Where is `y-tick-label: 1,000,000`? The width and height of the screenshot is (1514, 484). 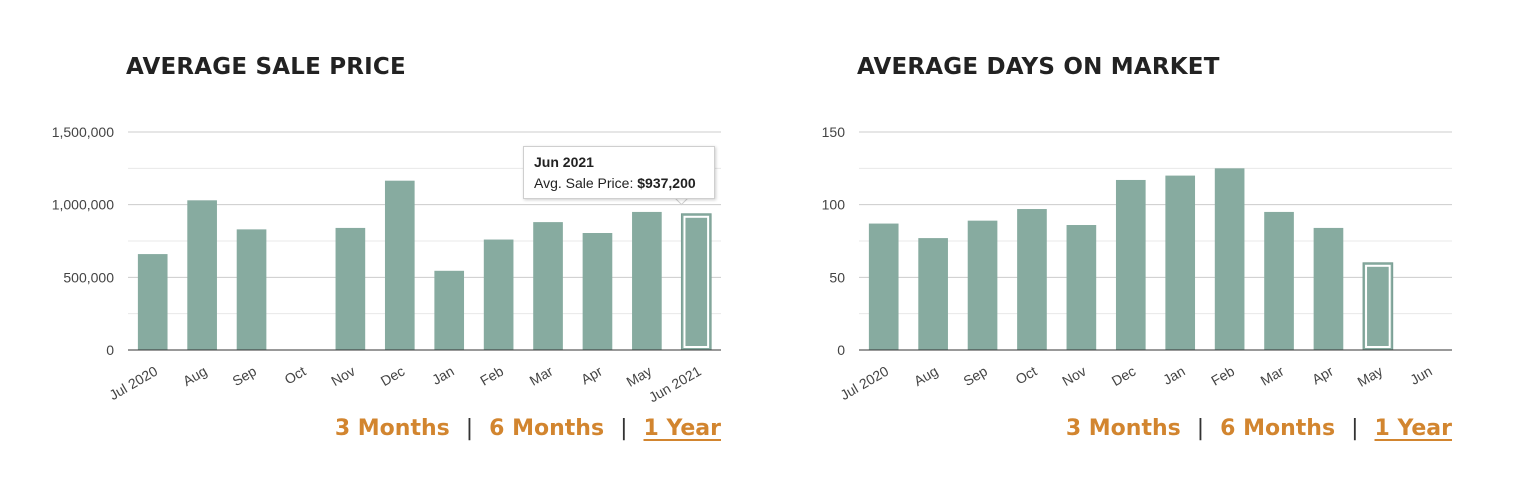
y-tick-label: 1,000,000 is located at coordinates (83, 205).